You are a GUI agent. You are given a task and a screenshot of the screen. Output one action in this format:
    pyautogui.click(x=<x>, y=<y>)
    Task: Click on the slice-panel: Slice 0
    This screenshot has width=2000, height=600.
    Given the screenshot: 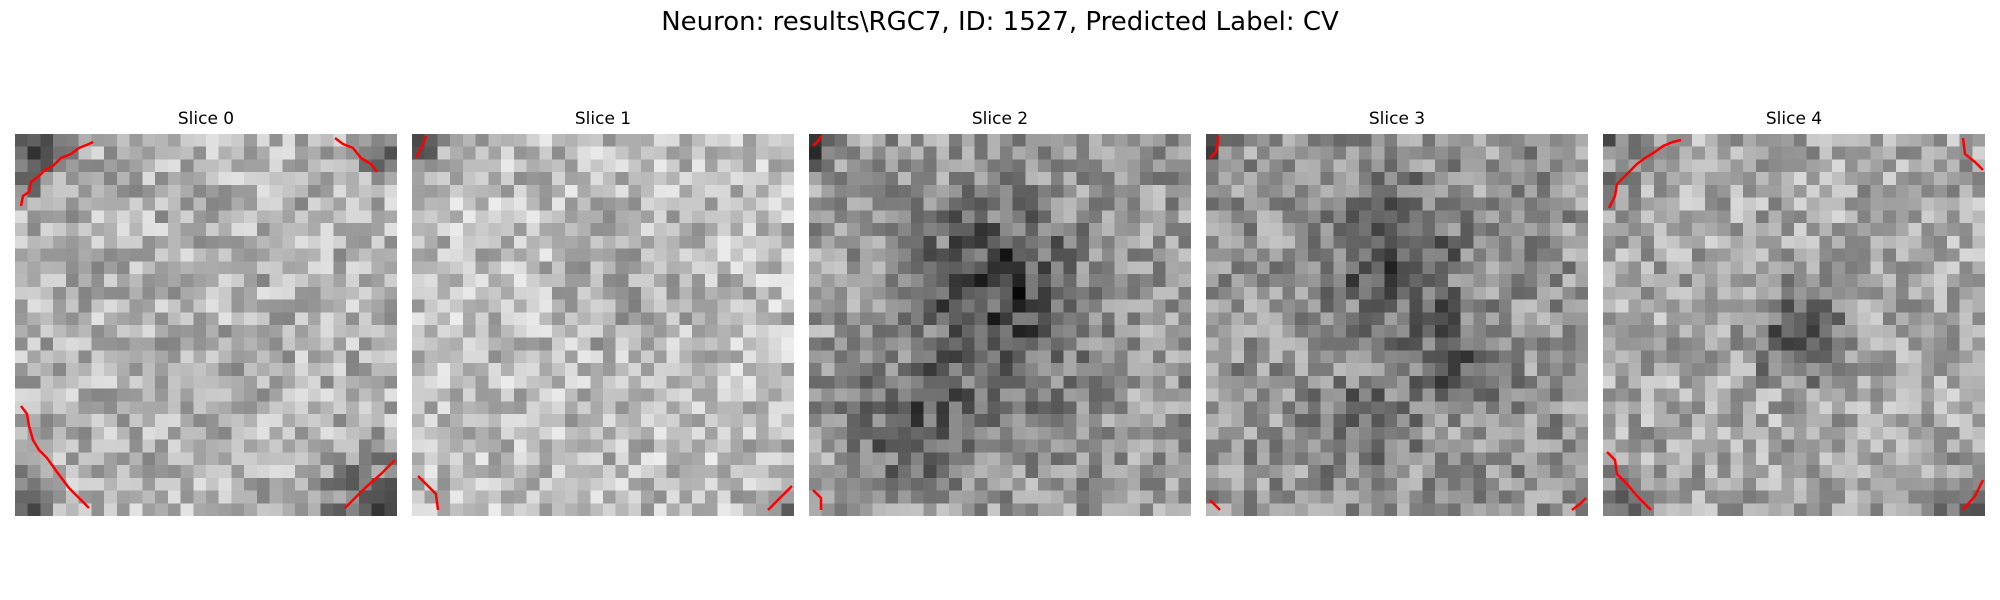 What is the action you would take?
    pyautogui.click(x=206, y=312)
    